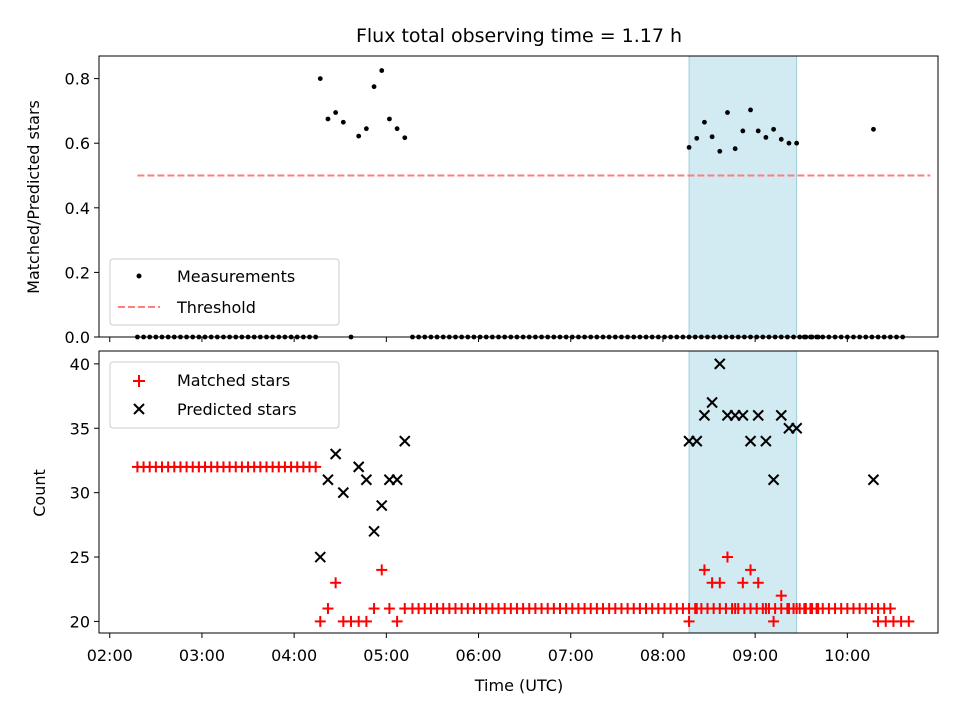 The height and width of the screenshot is (720, 960). What do you see at coordinates (478, 655) in the screenshot?
I see `x-tick-label: 06:00` at bounding box center [478, 655].